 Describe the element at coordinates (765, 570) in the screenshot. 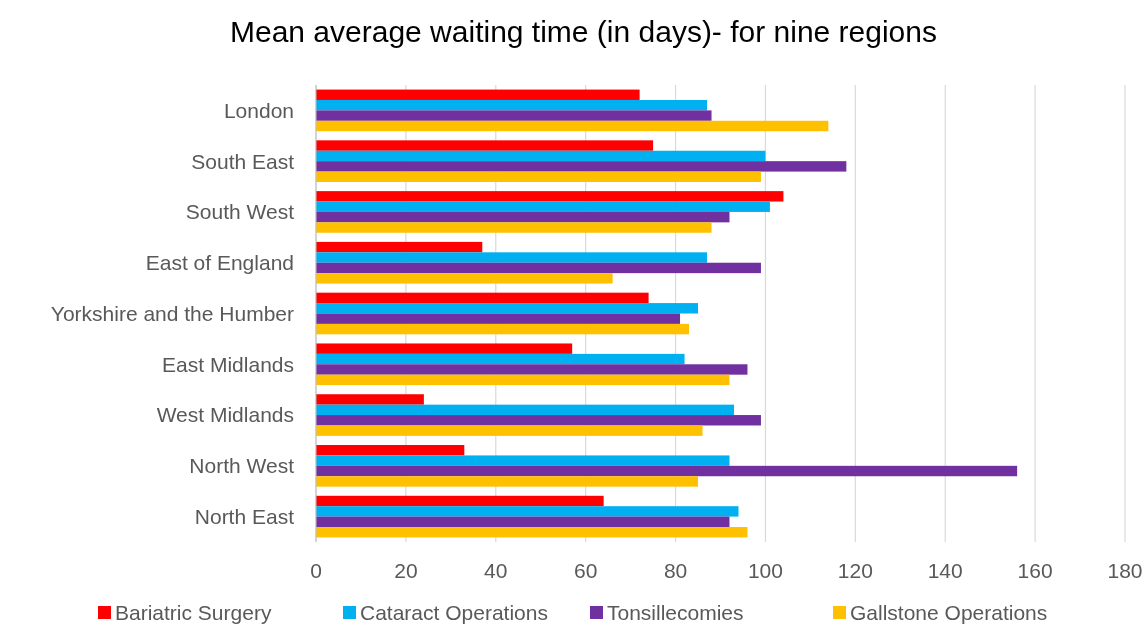

I see `x-tick-label: 100` at that location.